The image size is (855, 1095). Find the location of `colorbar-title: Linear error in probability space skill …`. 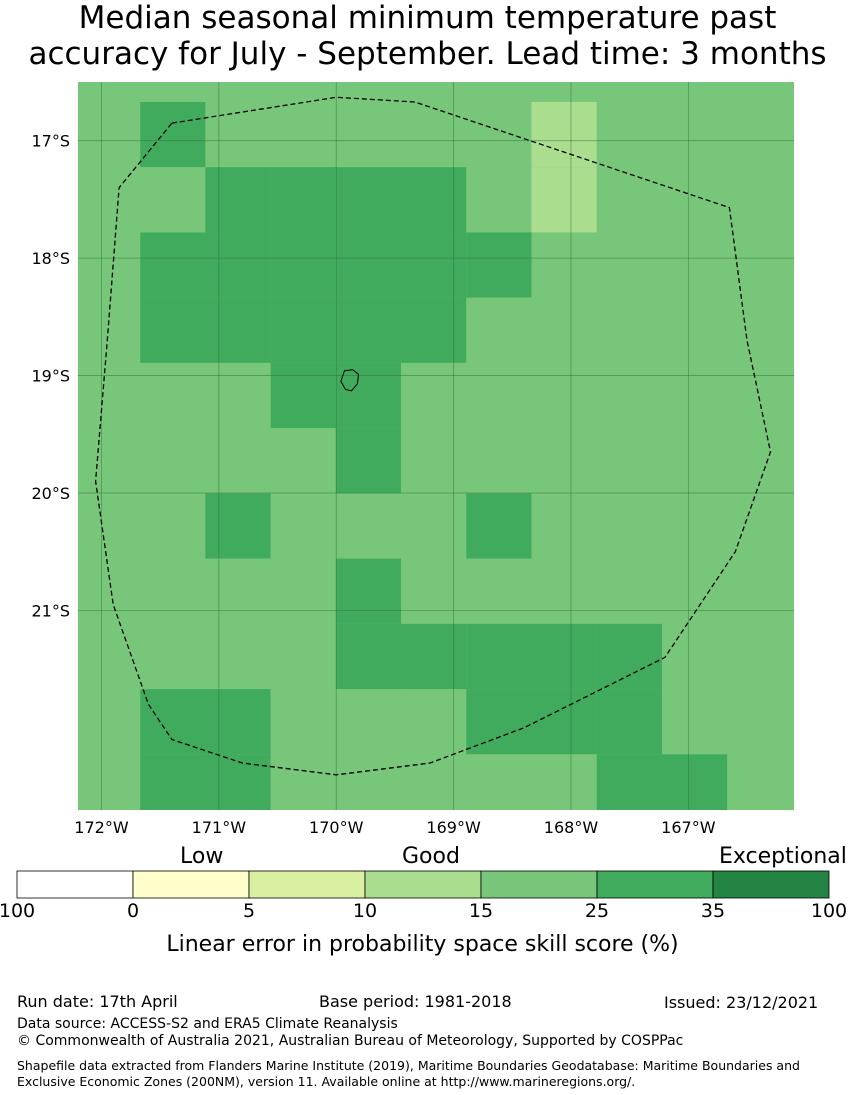

colorbar-title: Linear error in probability space skill … is located at coordinates (422, 944).